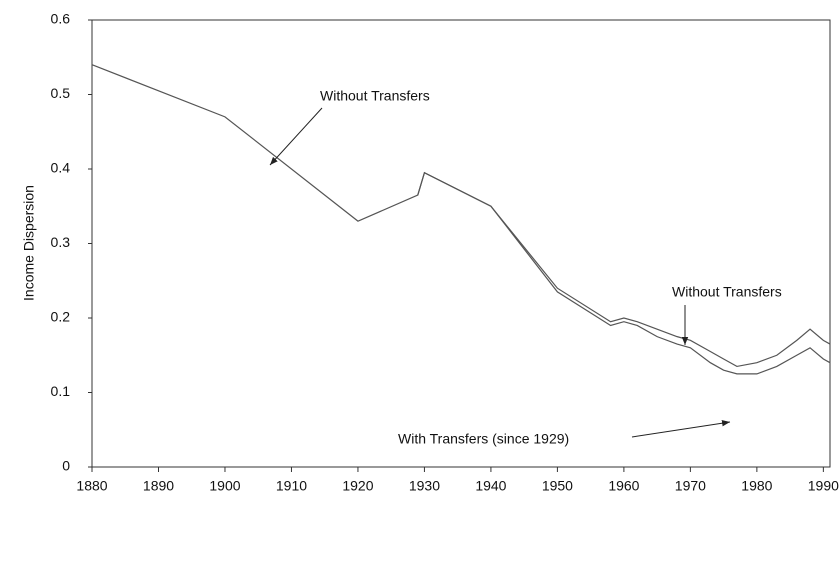 The height and width of the screenshot is (564, 839). I want to click on x-tick-label: 1910, so click(291, 486).